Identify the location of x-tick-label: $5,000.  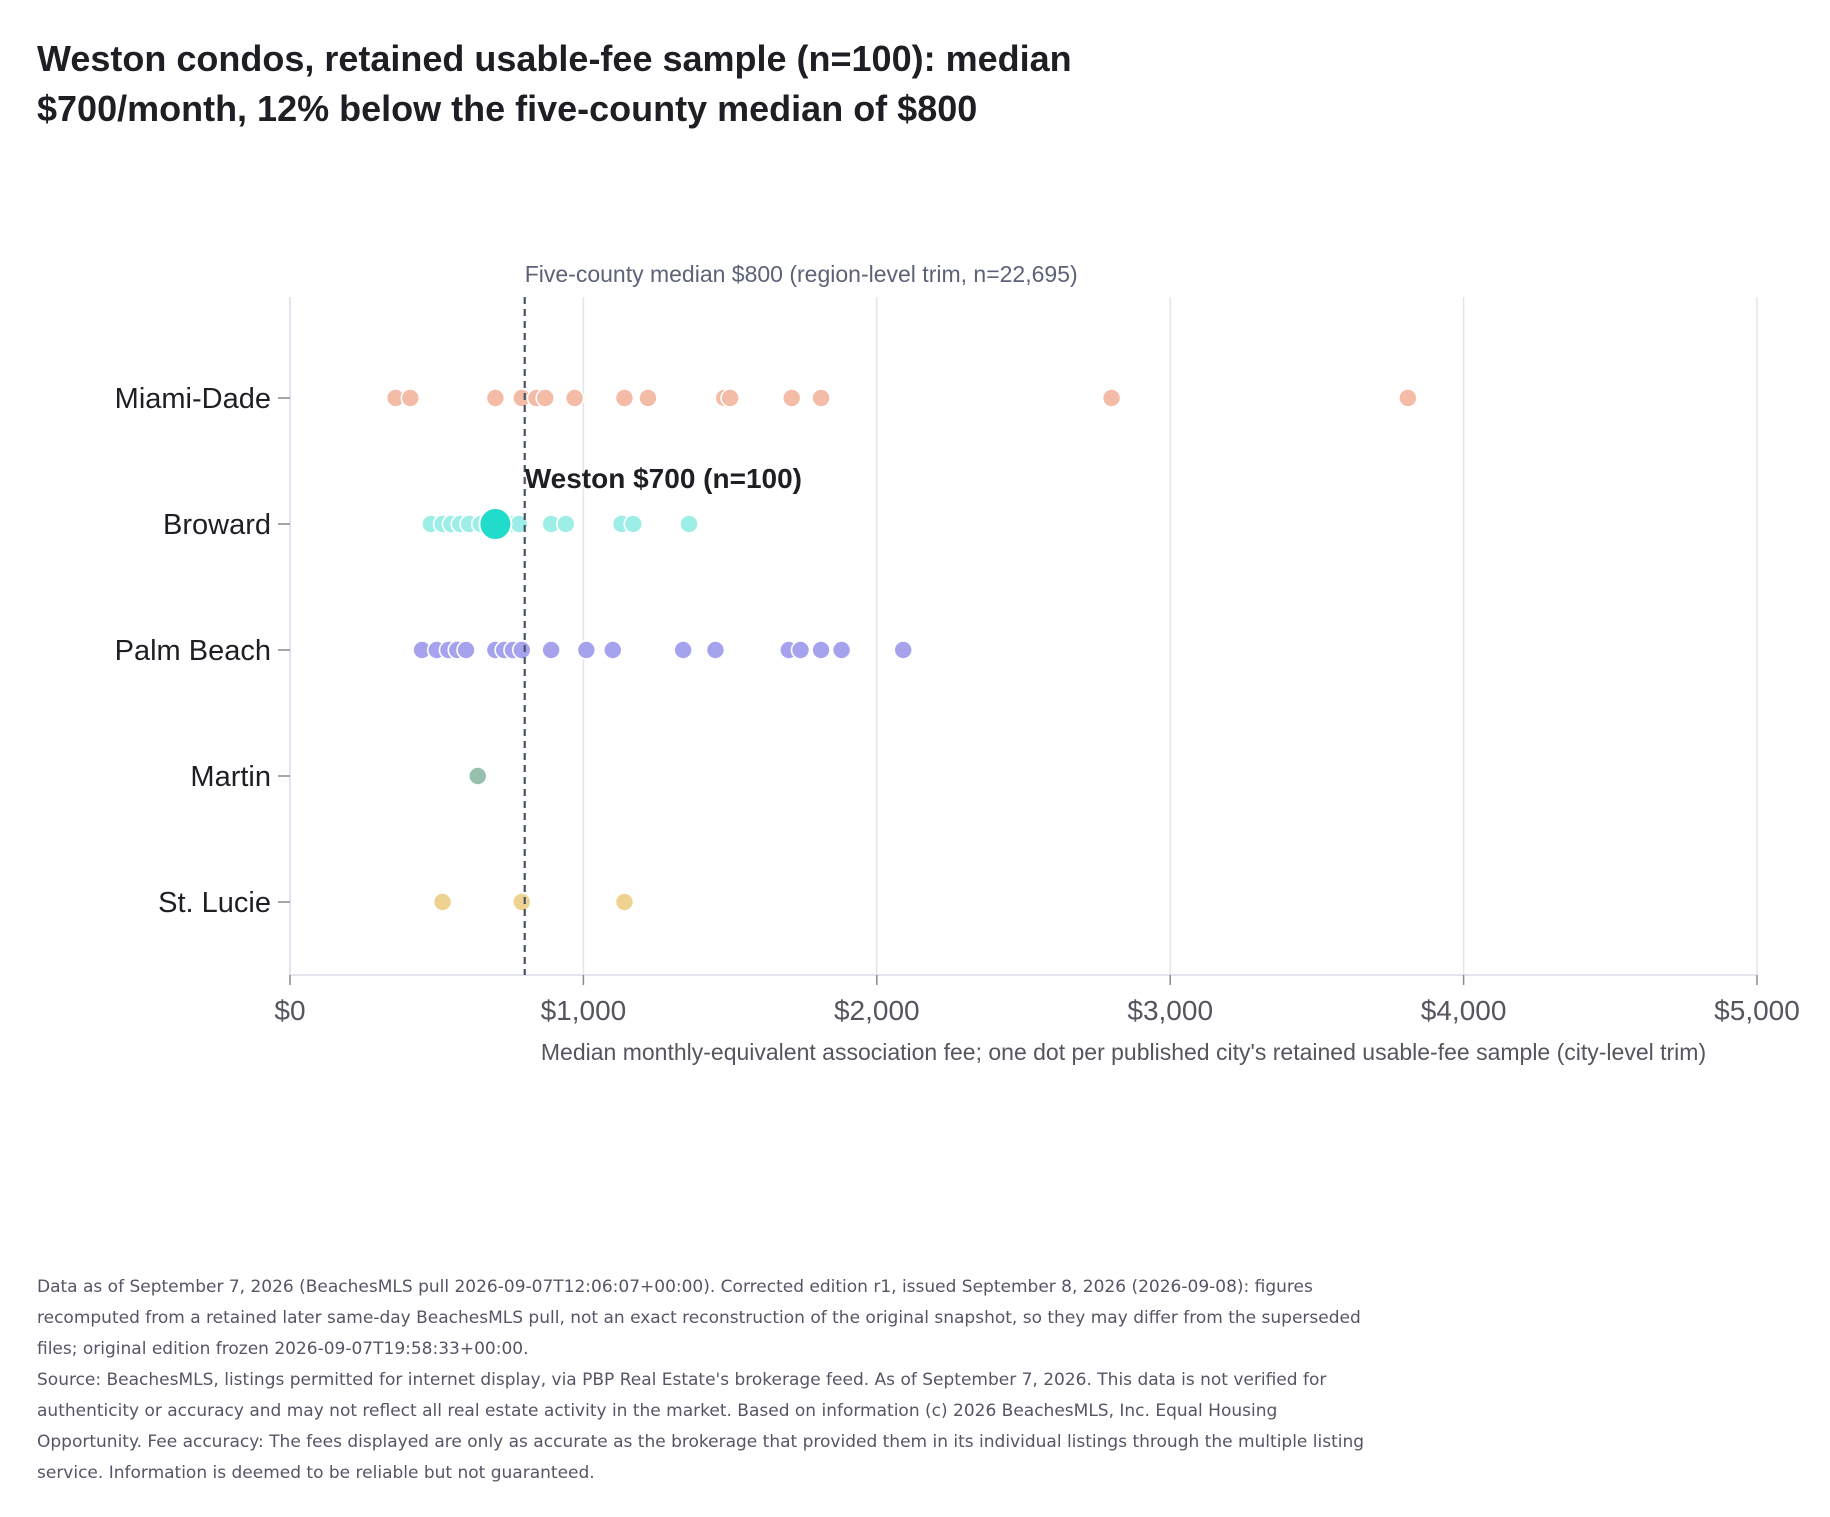
(1757, 1010).